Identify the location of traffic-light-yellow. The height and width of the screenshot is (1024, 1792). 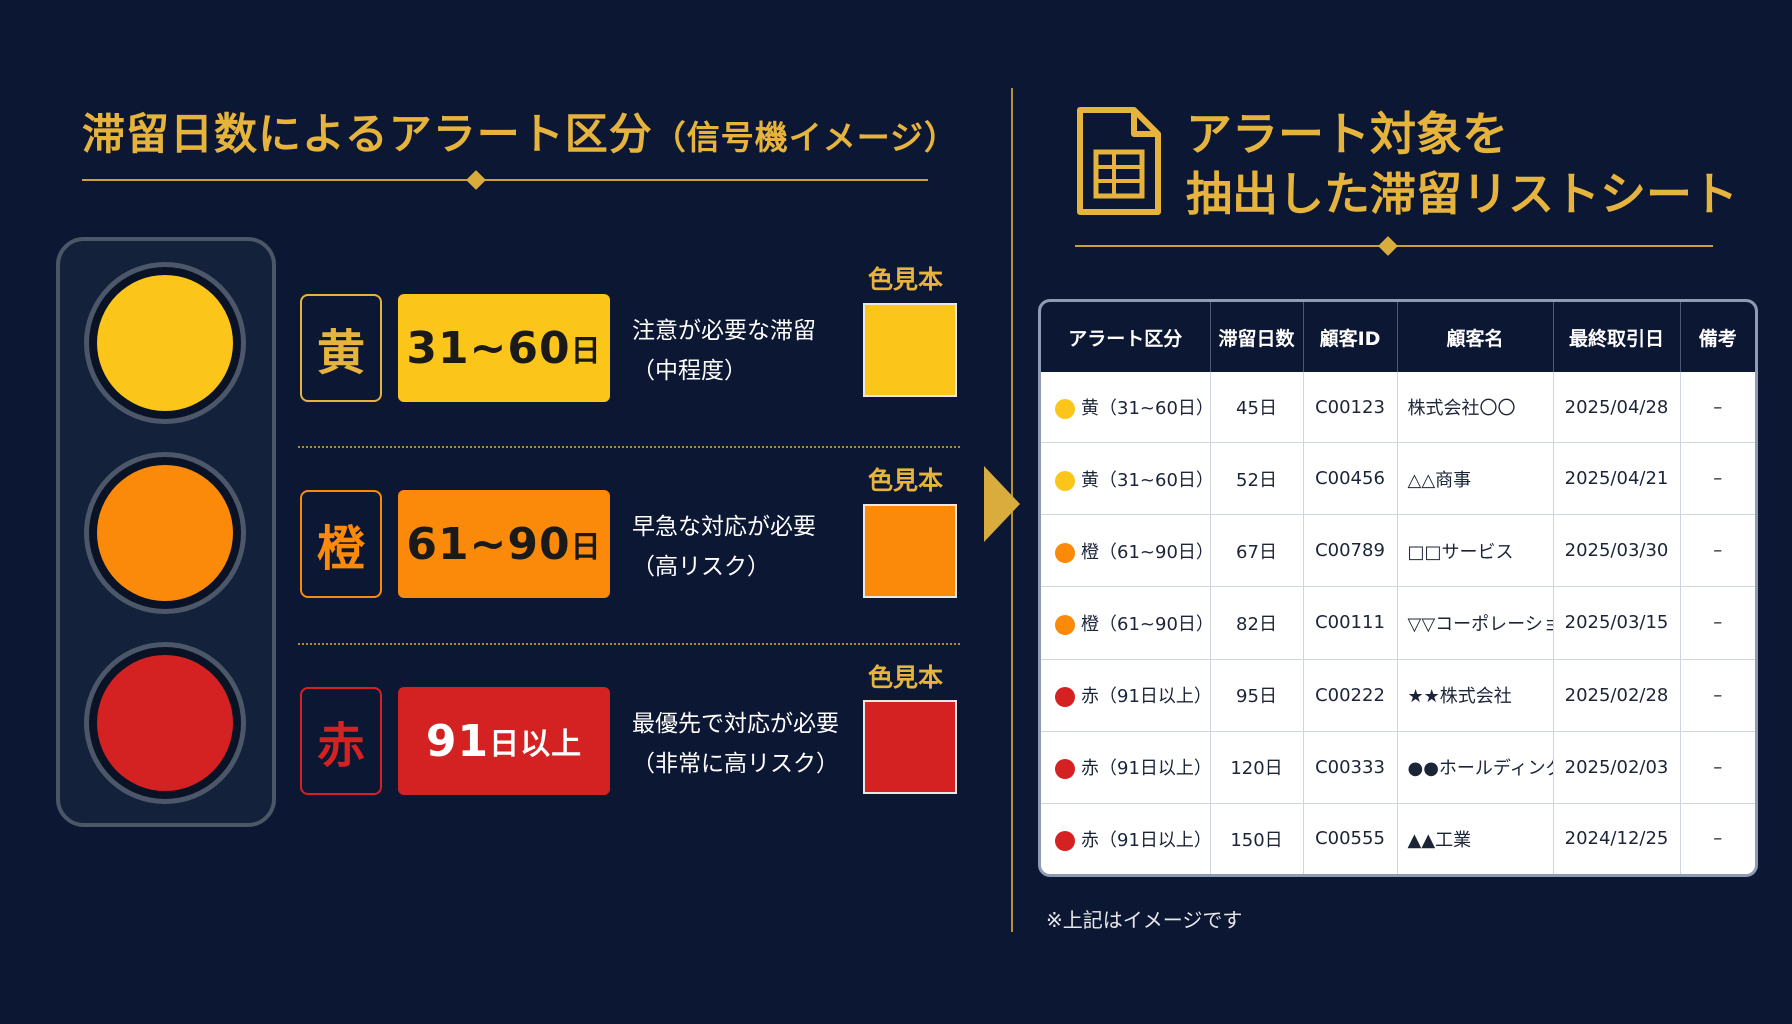
(165, 343).